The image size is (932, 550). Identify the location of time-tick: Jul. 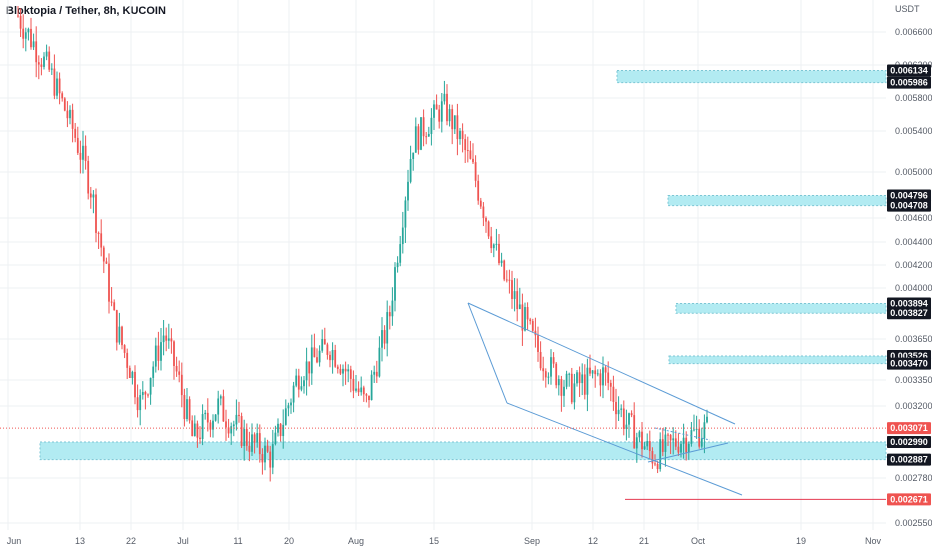
(183, 541).